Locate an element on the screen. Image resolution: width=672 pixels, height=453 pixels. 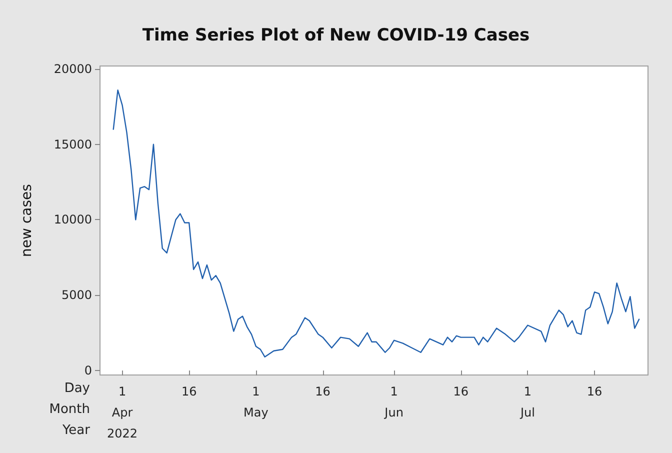
text: Year is located at coordinates (76, 430).